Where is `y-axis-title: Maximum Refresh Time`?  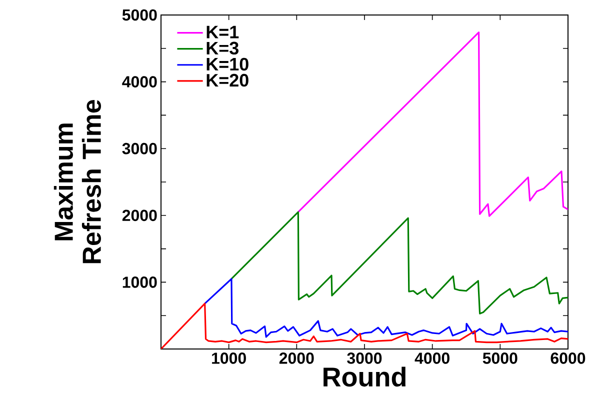 y-axis-title: Maximum Refresh Time is located at coordinates (78, 182).